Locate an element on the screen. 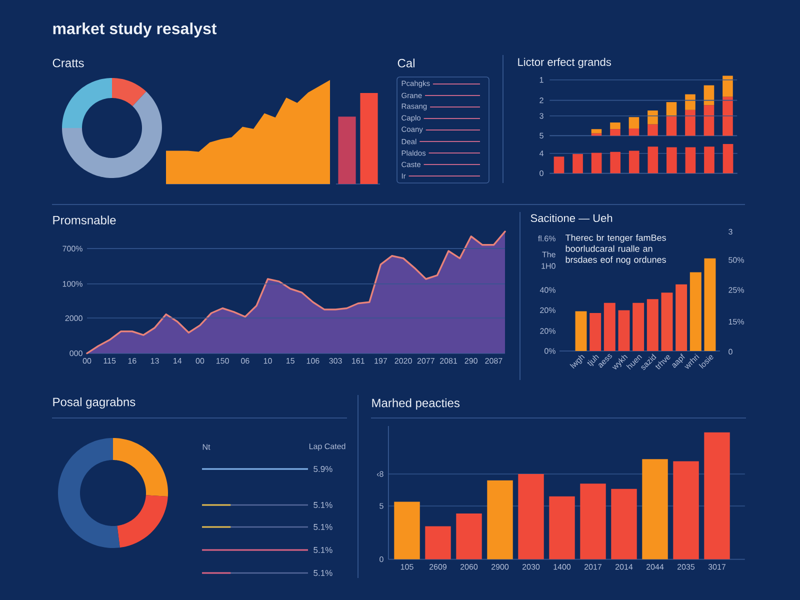 This screenshot has height=600, width=800. x-tick-label: tjuh is located at coordinates (593, 360).